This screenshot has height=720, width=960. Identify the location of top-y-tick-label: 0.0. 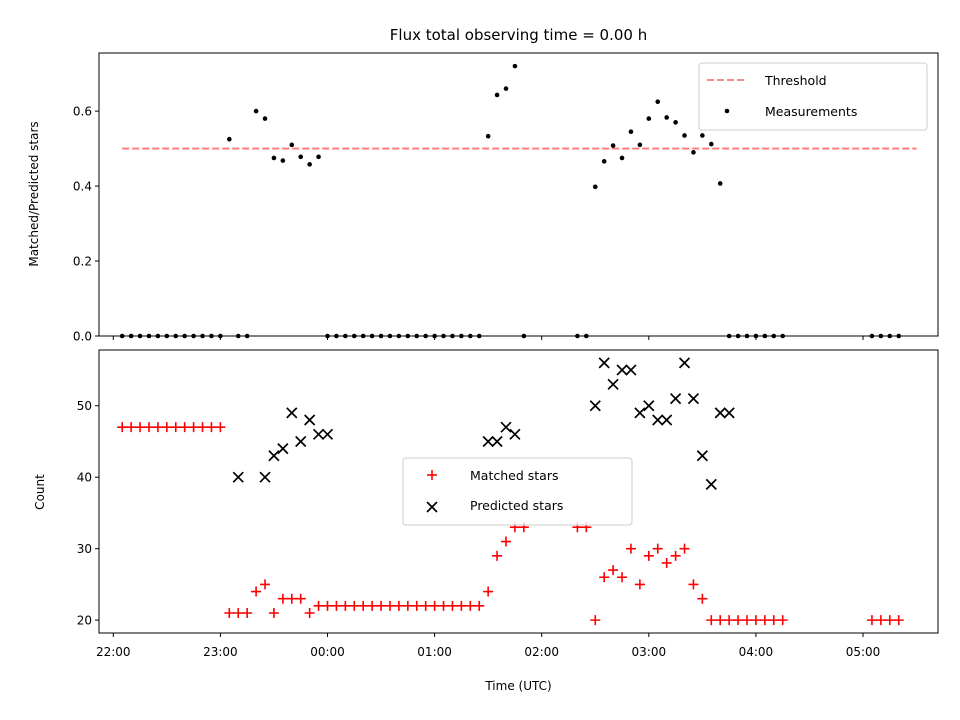
(82, 337).